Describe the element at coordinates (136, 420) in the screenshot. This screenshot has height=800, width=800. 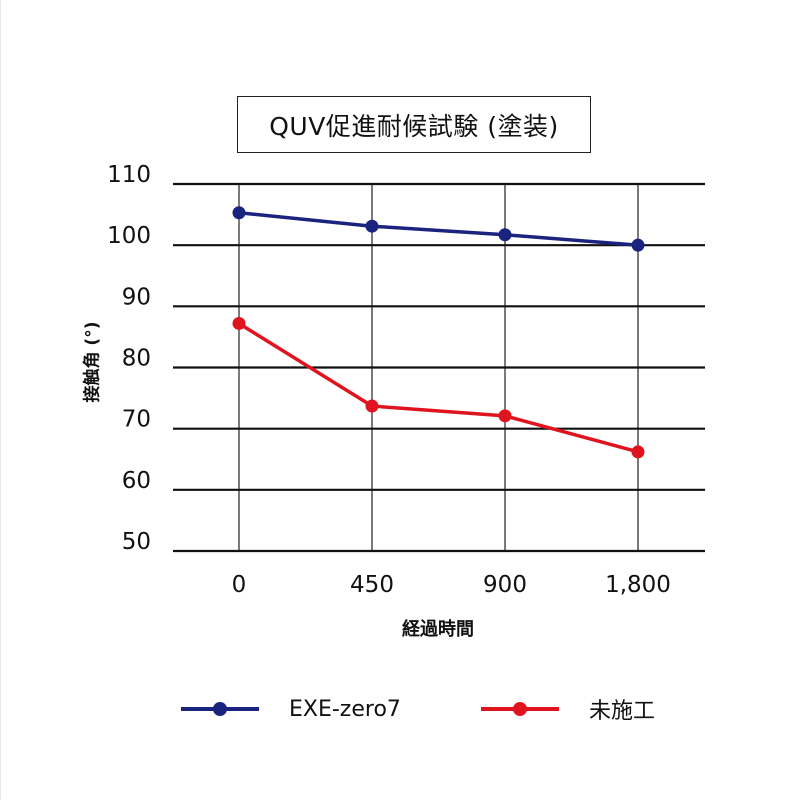
I see `y-tick-label: 70` at that location.